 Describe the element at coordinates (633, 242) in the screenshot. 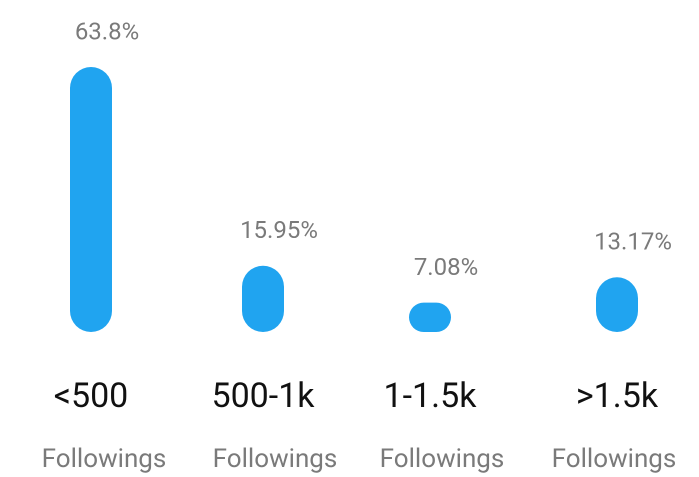

I see `value-label: 13.17%` at that location.